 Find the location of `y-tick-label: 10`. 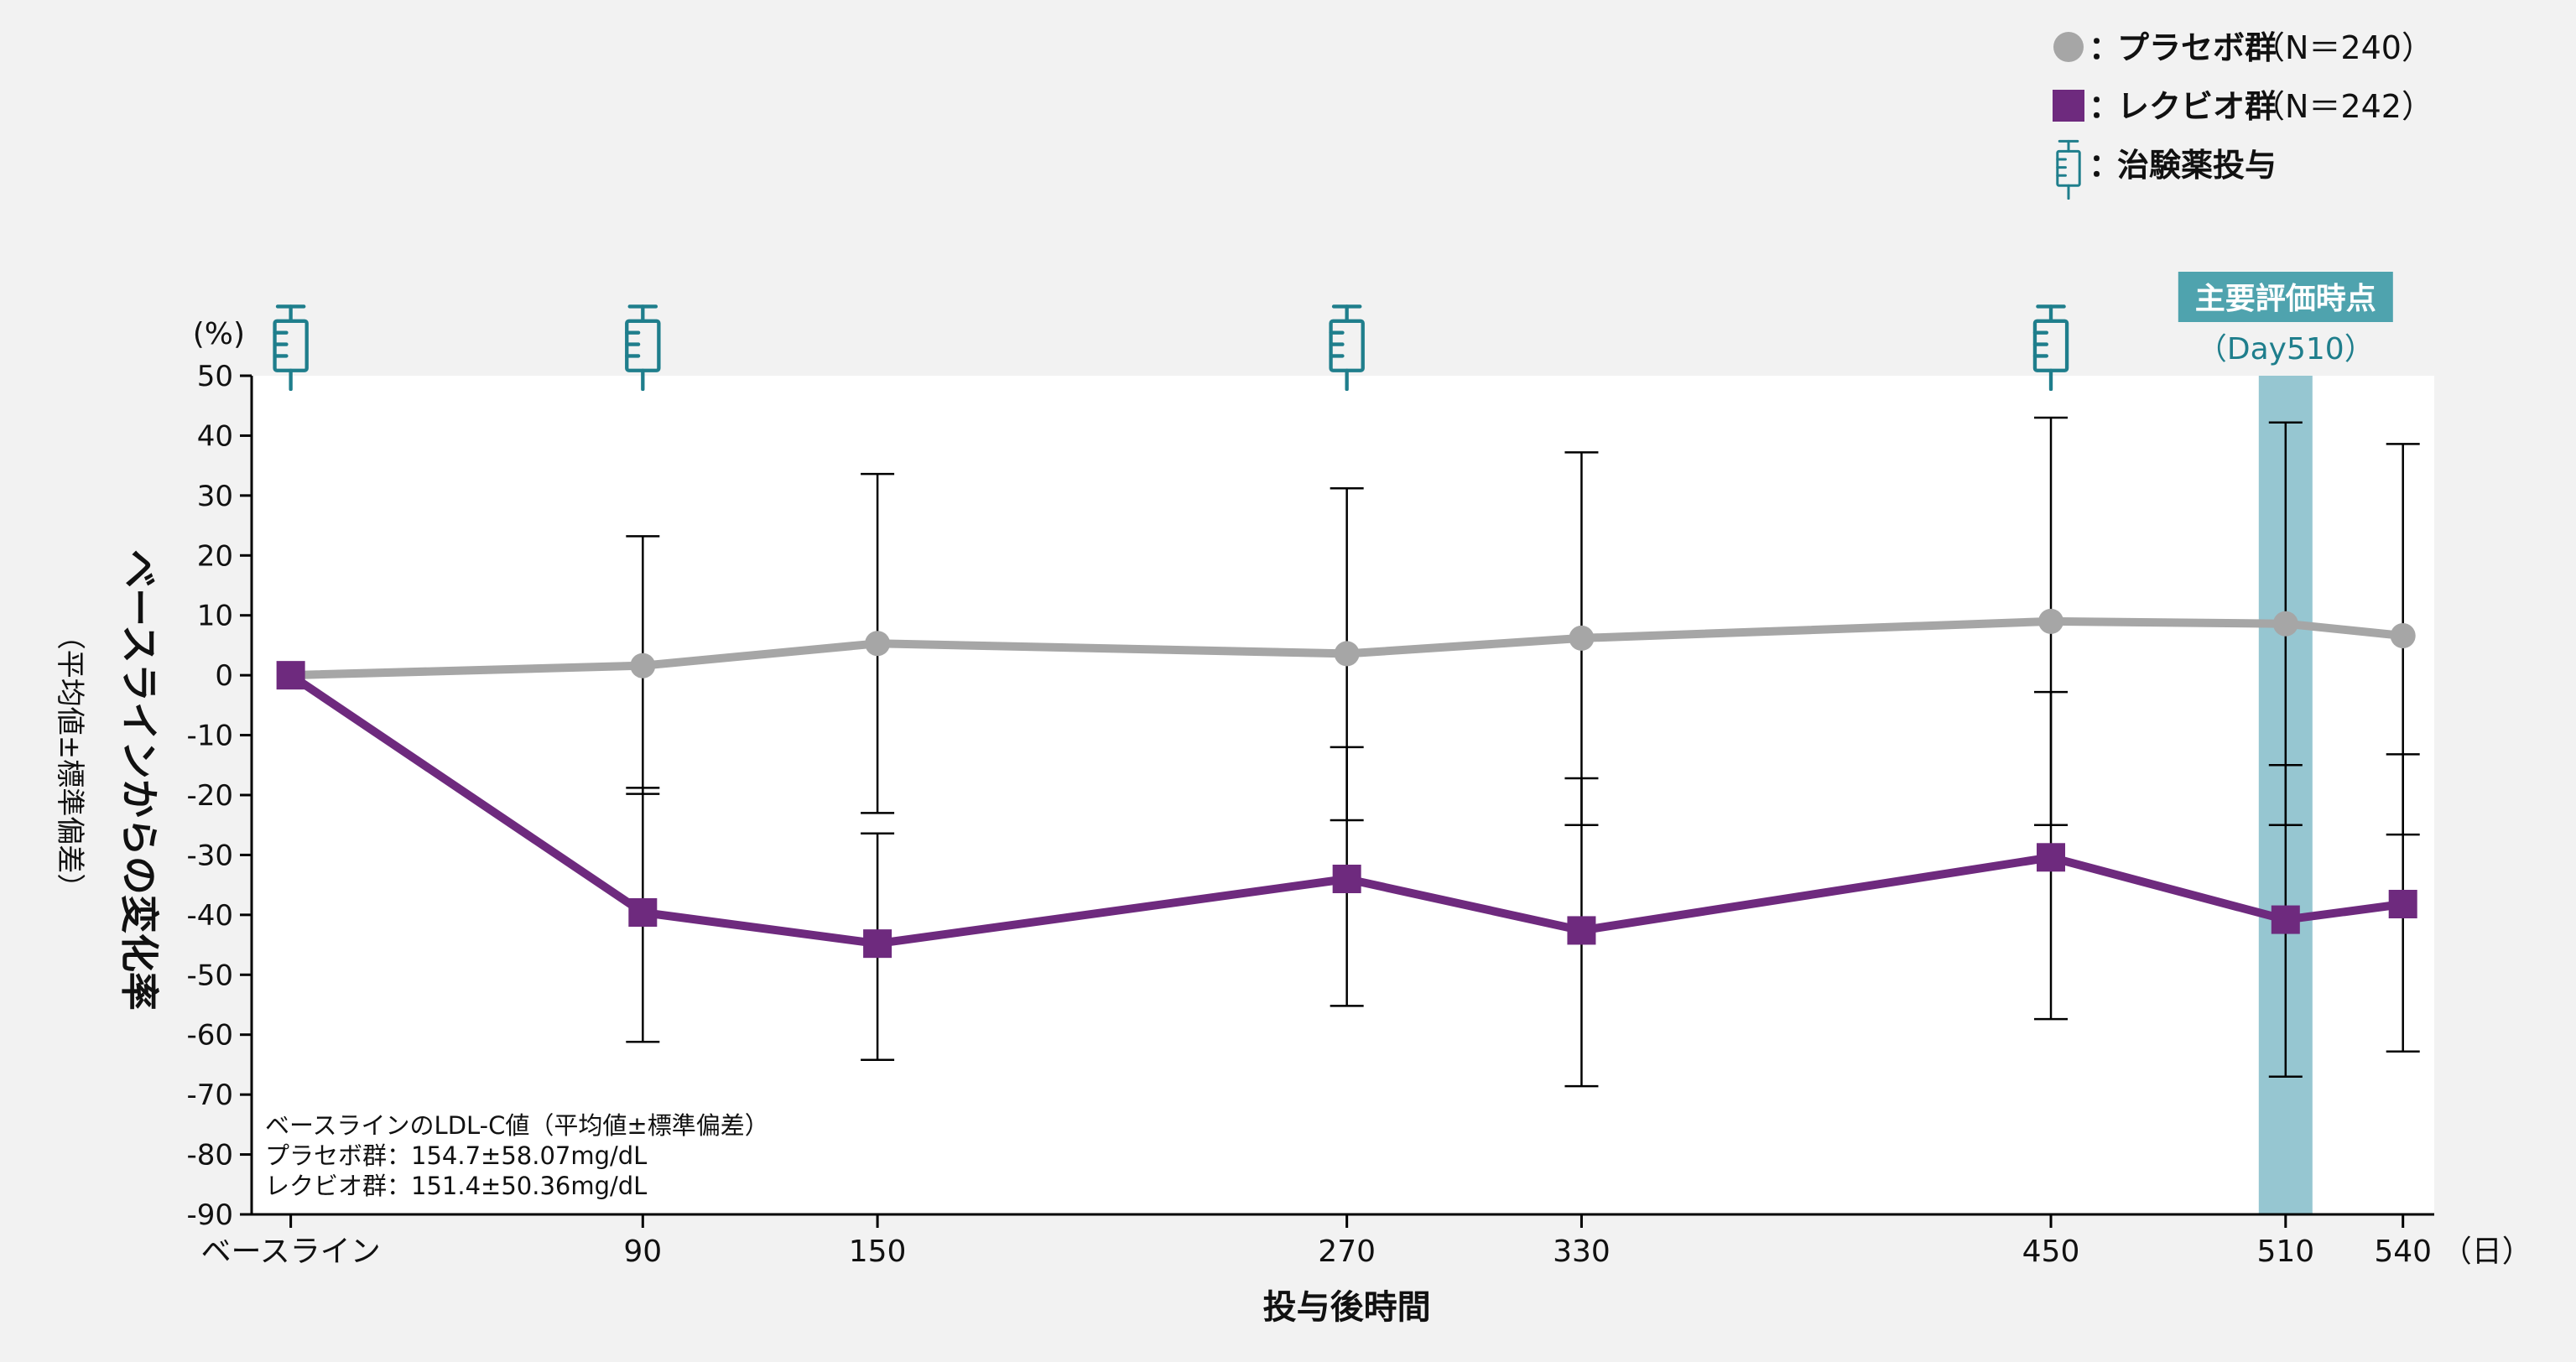

y-tick-label: 10 is located at coordinates (215, 616).